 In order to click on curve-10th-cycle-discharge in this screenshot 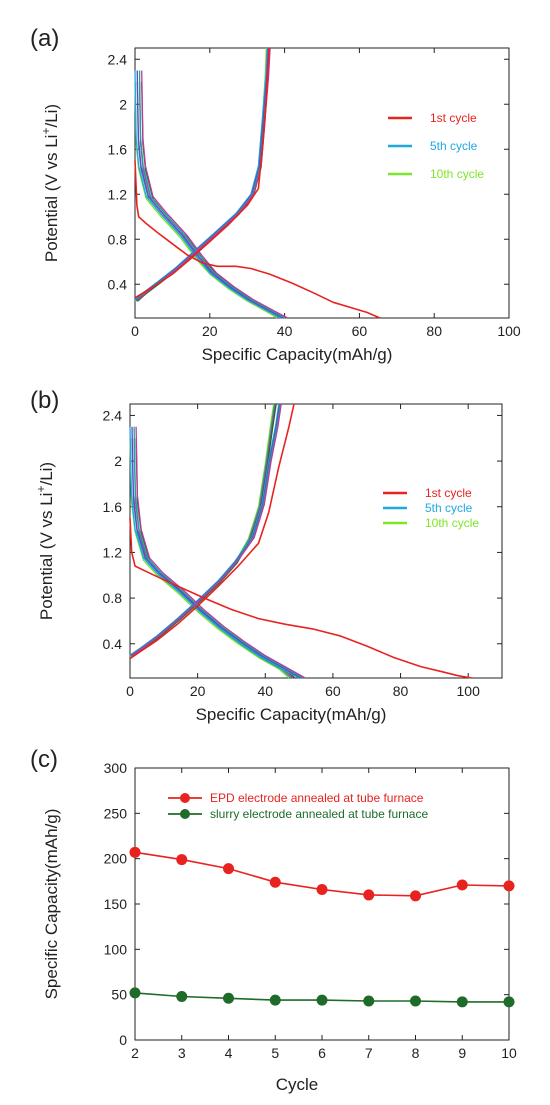, I will do `click(215, 558)`.